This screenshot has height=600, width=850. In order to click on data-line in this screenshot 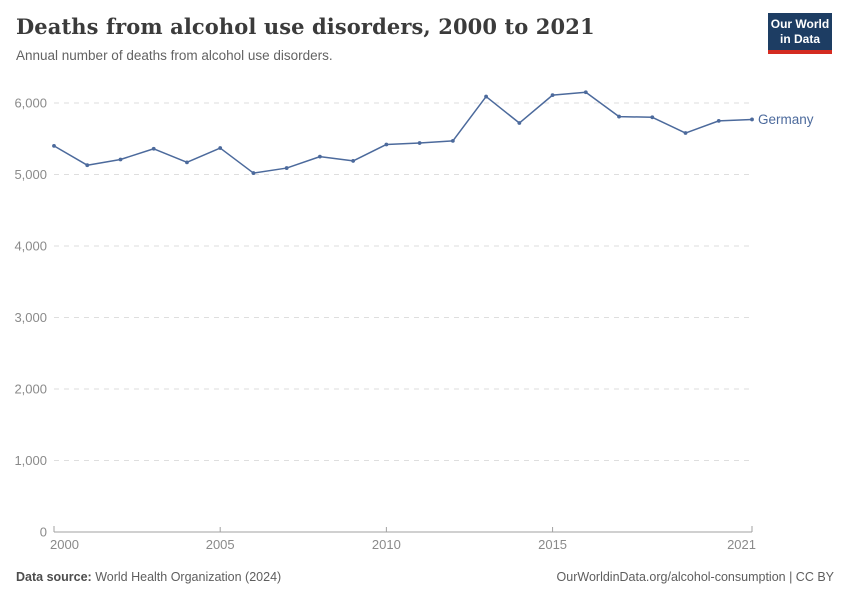, I will do `click(403, 132)`.